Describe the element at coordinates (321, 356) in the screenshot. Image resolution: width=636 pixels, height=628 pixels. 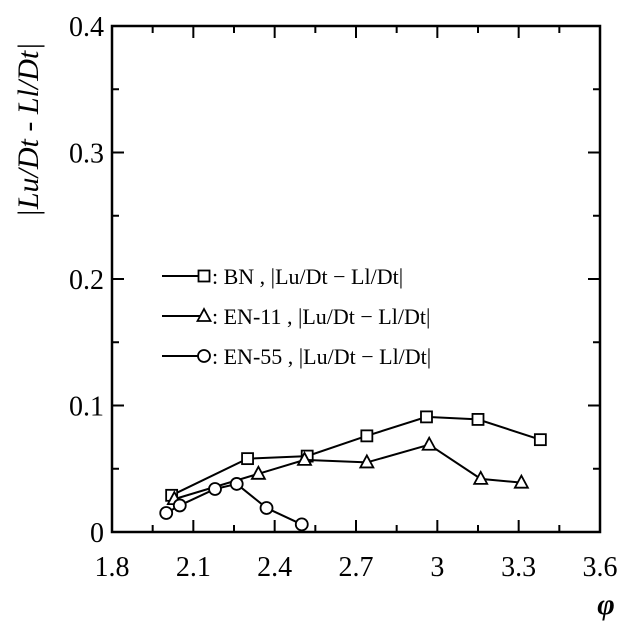
I see `legend-label: : EN-55 , |Lu/Dt − Ll/Dt|` at that location.